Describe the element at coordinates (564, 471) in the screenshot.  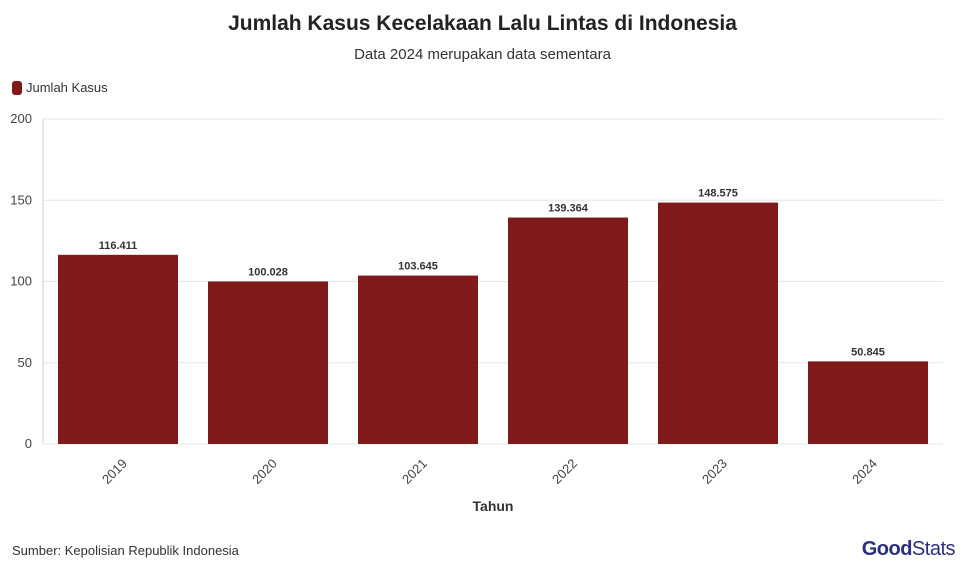
I see `x-tick-label: 2022` at that location.